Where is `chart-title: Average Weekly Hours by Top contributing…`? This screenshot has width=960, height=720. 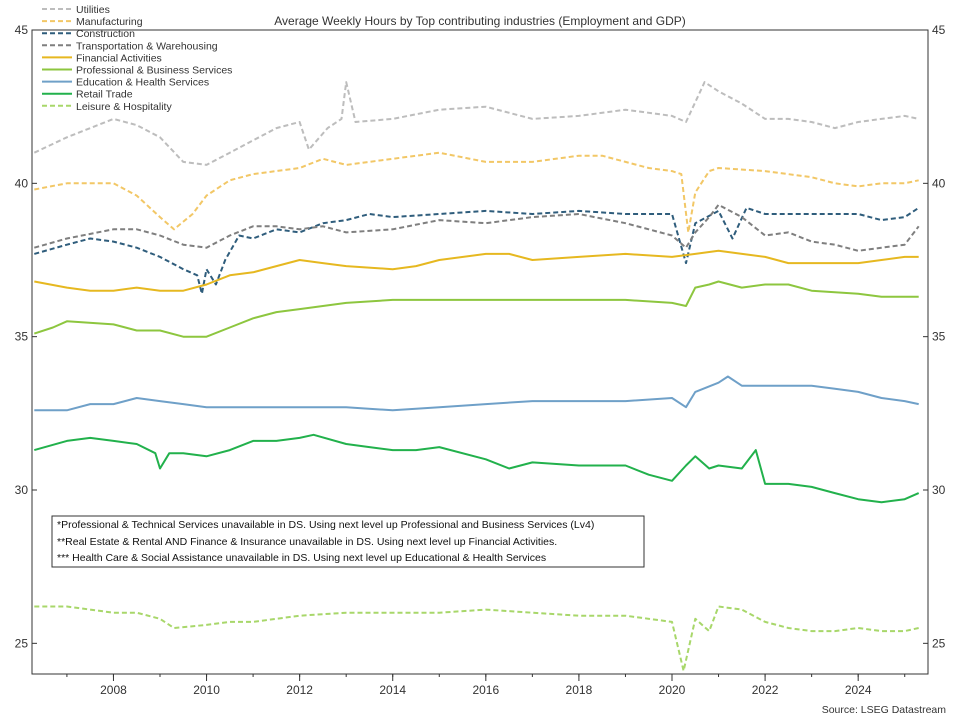
chart-title: Average Weekly Hours by Top contributing… is located at coordinates (480, 21).